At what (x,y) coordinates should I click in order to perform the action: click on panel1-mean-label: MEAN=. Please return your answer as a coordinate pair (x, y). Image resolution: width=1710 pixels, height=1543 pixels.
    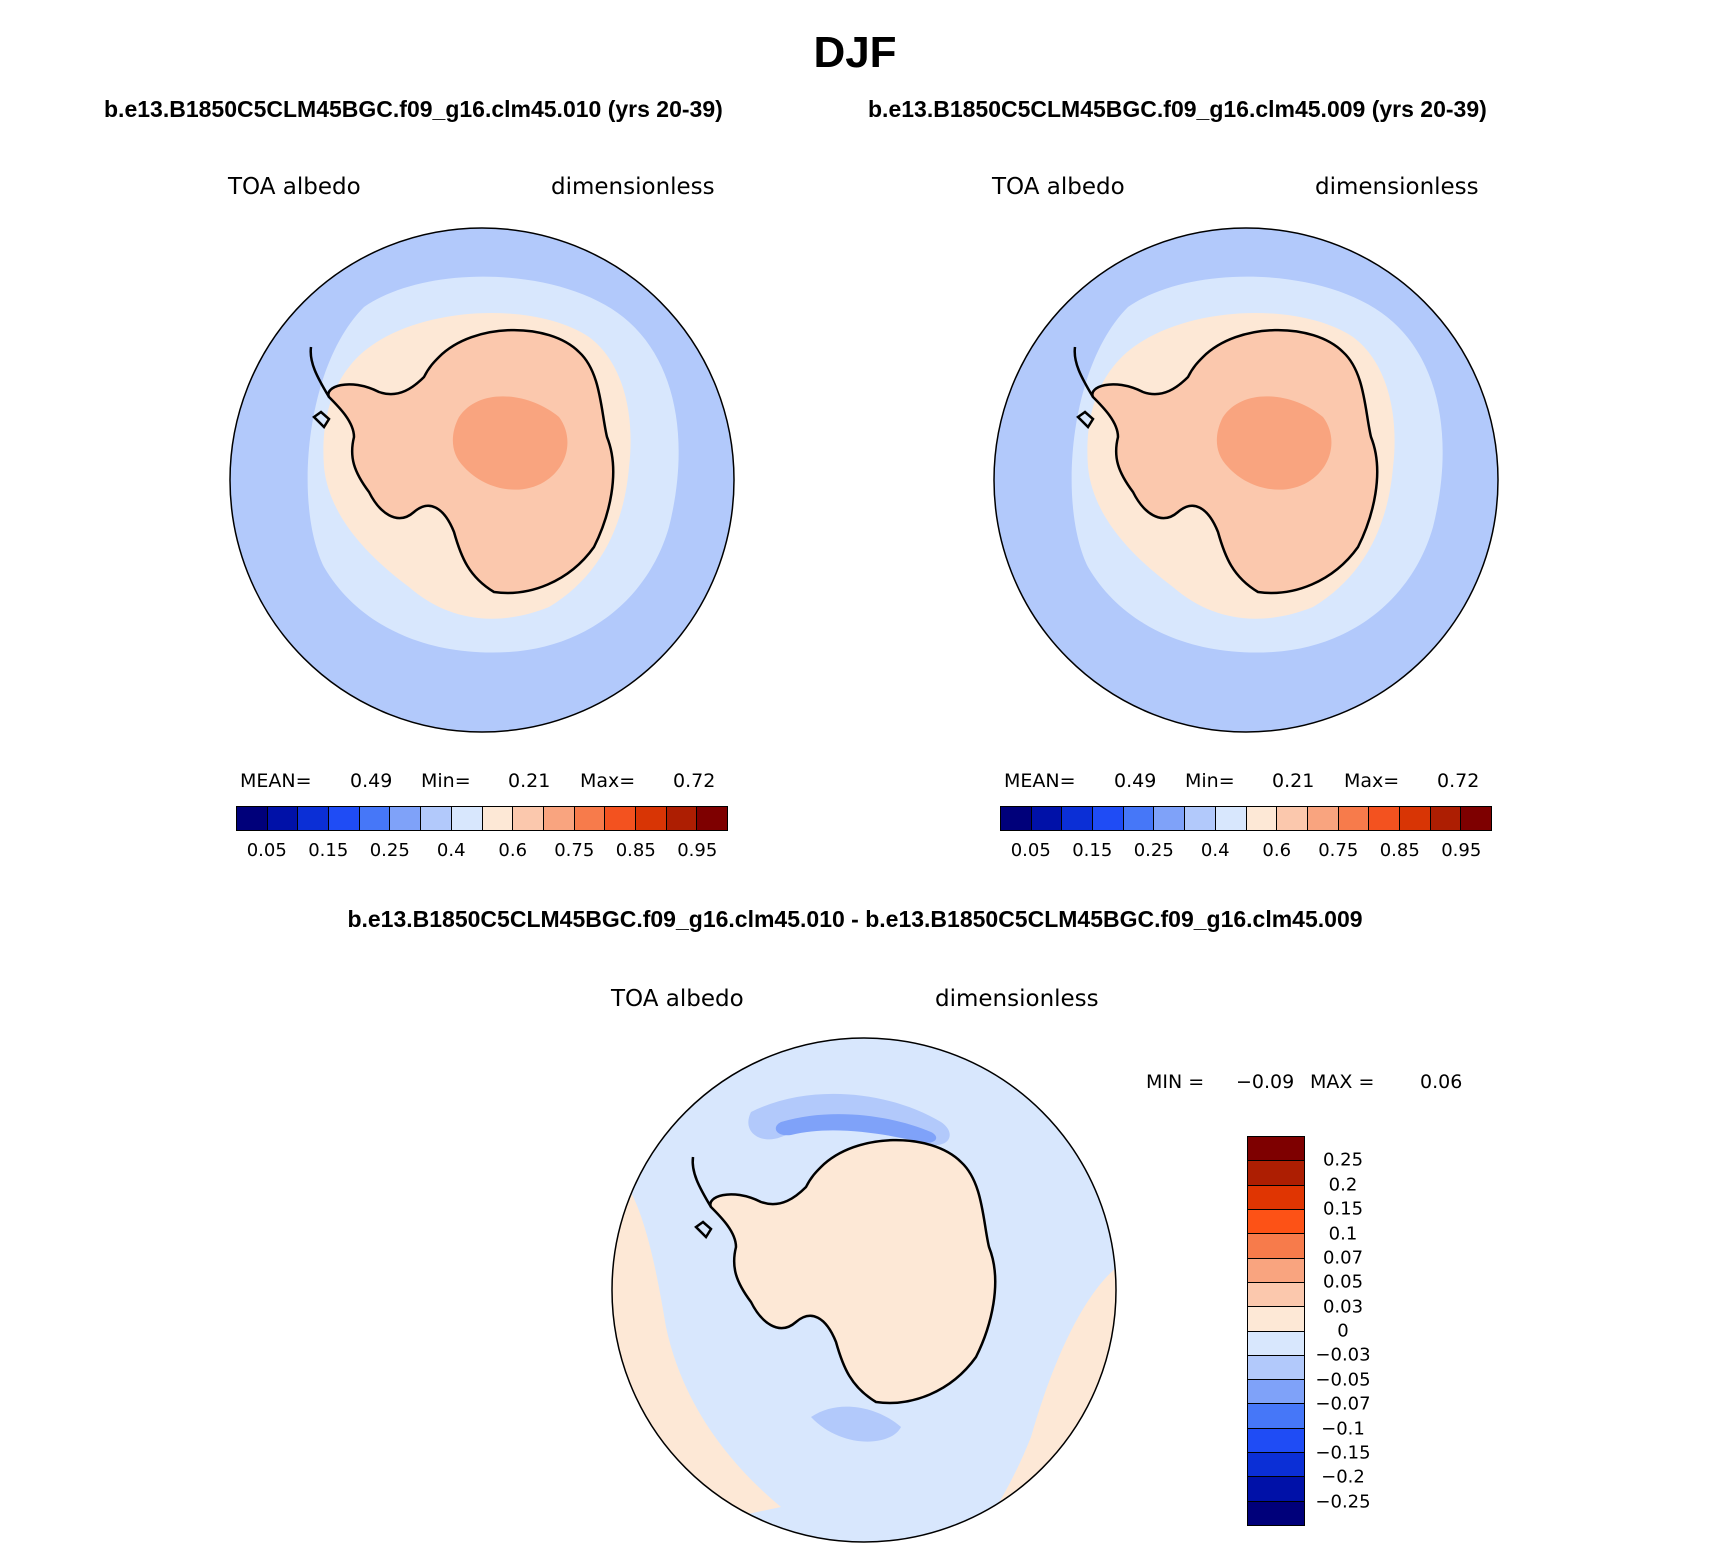
    Looking at the image, I should click on (276, 781).